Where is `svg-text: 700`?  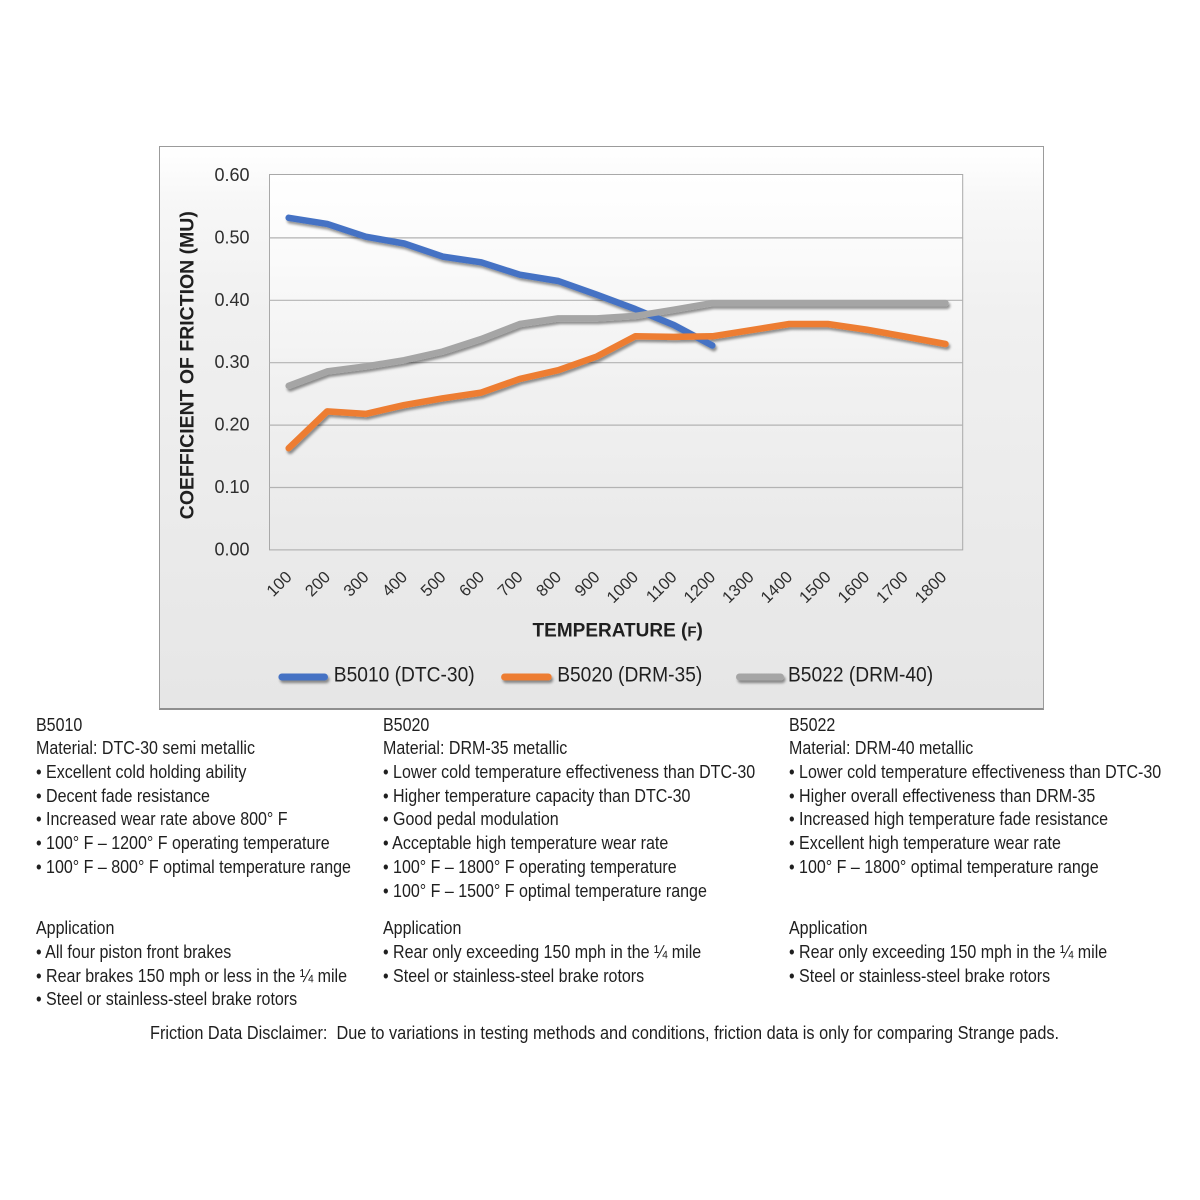 svg-text: 700 is located at coordinates (510, 584).